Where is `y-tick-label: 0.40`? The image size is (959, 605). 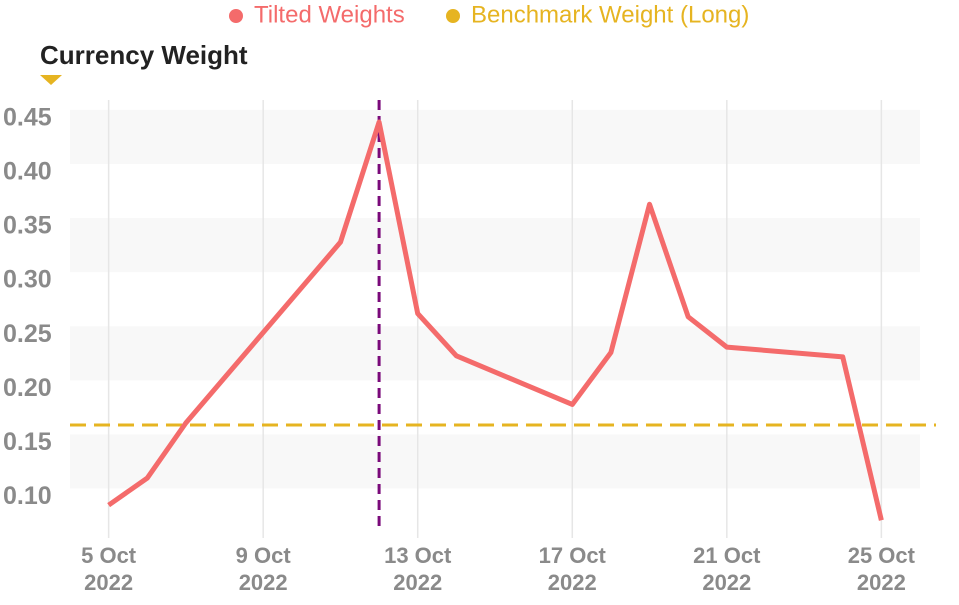
y-tick-label: 0.40 is located at coordinates (27, 172).